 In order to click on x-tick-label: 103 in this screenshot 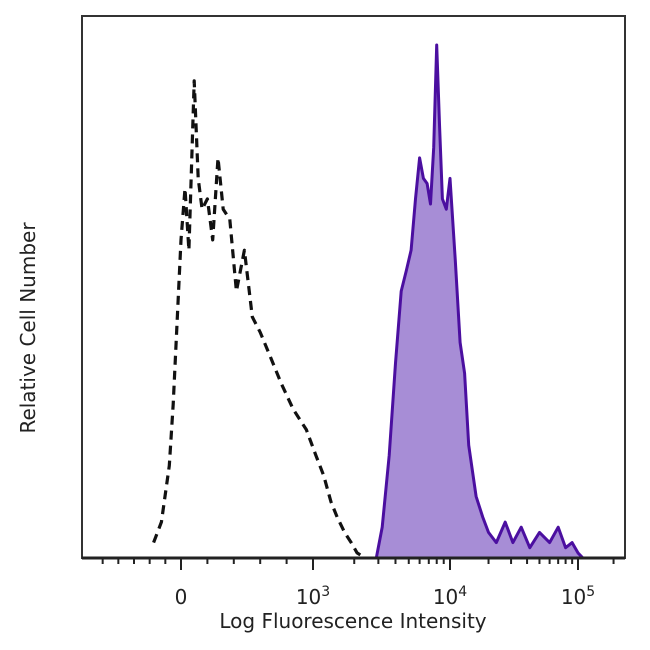, I will do `click(313, 596)`.